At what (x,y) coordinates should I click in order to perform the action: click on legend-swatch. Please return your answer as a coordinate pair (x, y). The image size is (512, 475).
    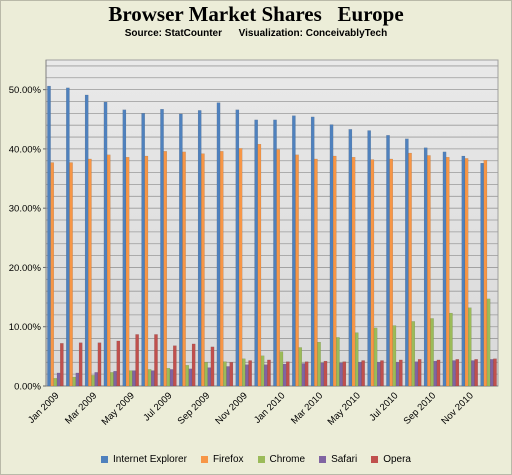
    Looking at the image, I should click on (375, 459).